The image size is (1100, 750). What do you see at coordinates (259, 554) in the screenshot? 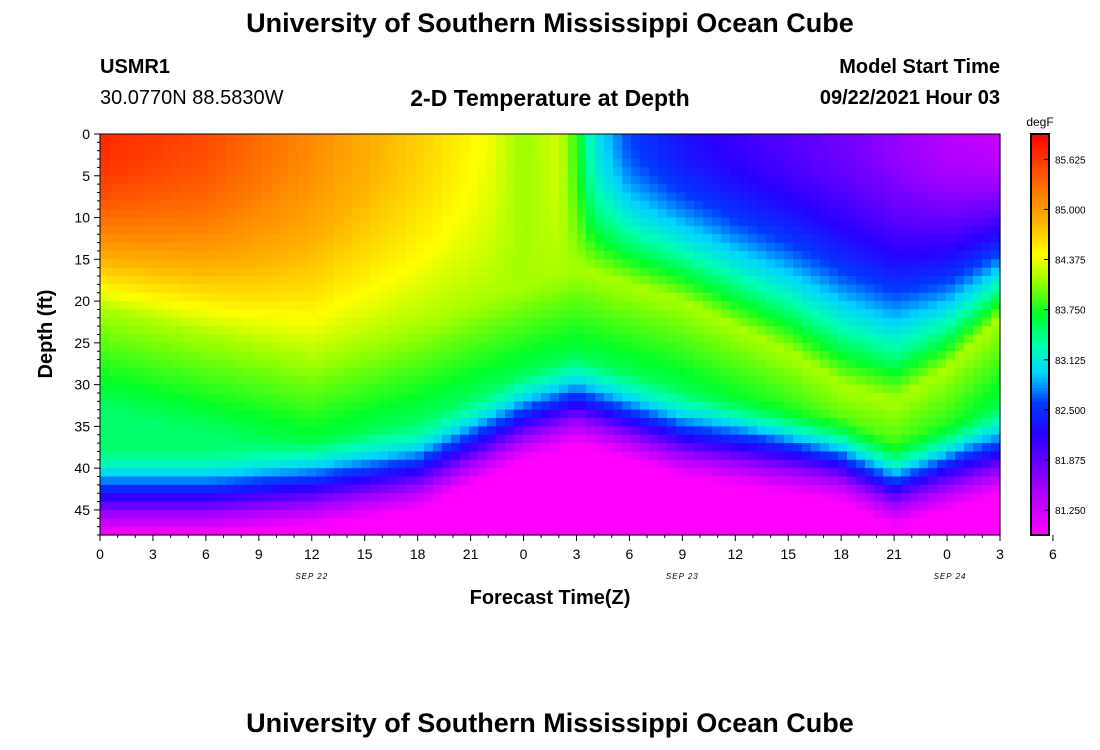
I see `x-tick-label: 9` at bounding box center [259, 554].